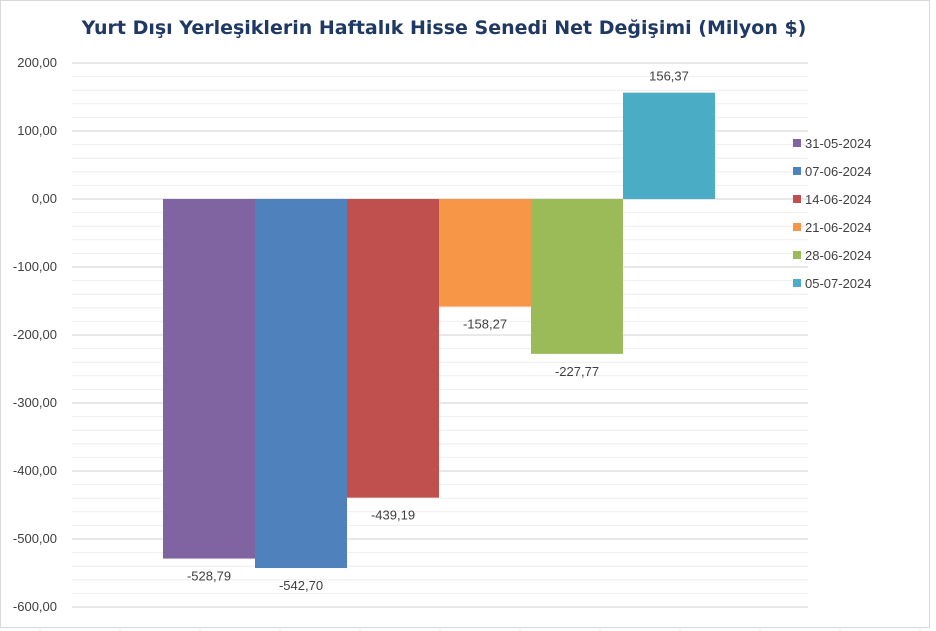  Describe the element at coordinates (393, 515) in the screenshot. I see `data-label-14-06-2024: -439,19` at that location.